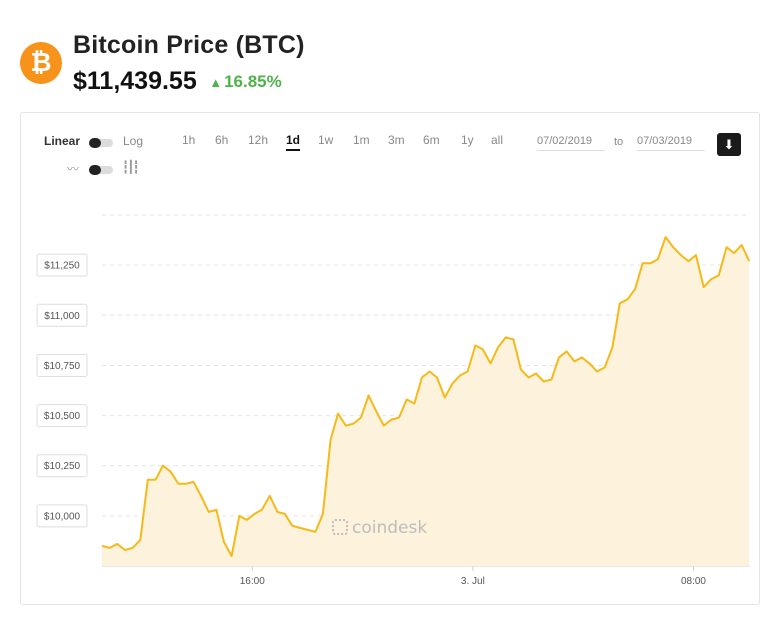 The image size is (774, 627). I want to click on price-row: $11,439.55 ▲ 16.85%, so click(177, 82).